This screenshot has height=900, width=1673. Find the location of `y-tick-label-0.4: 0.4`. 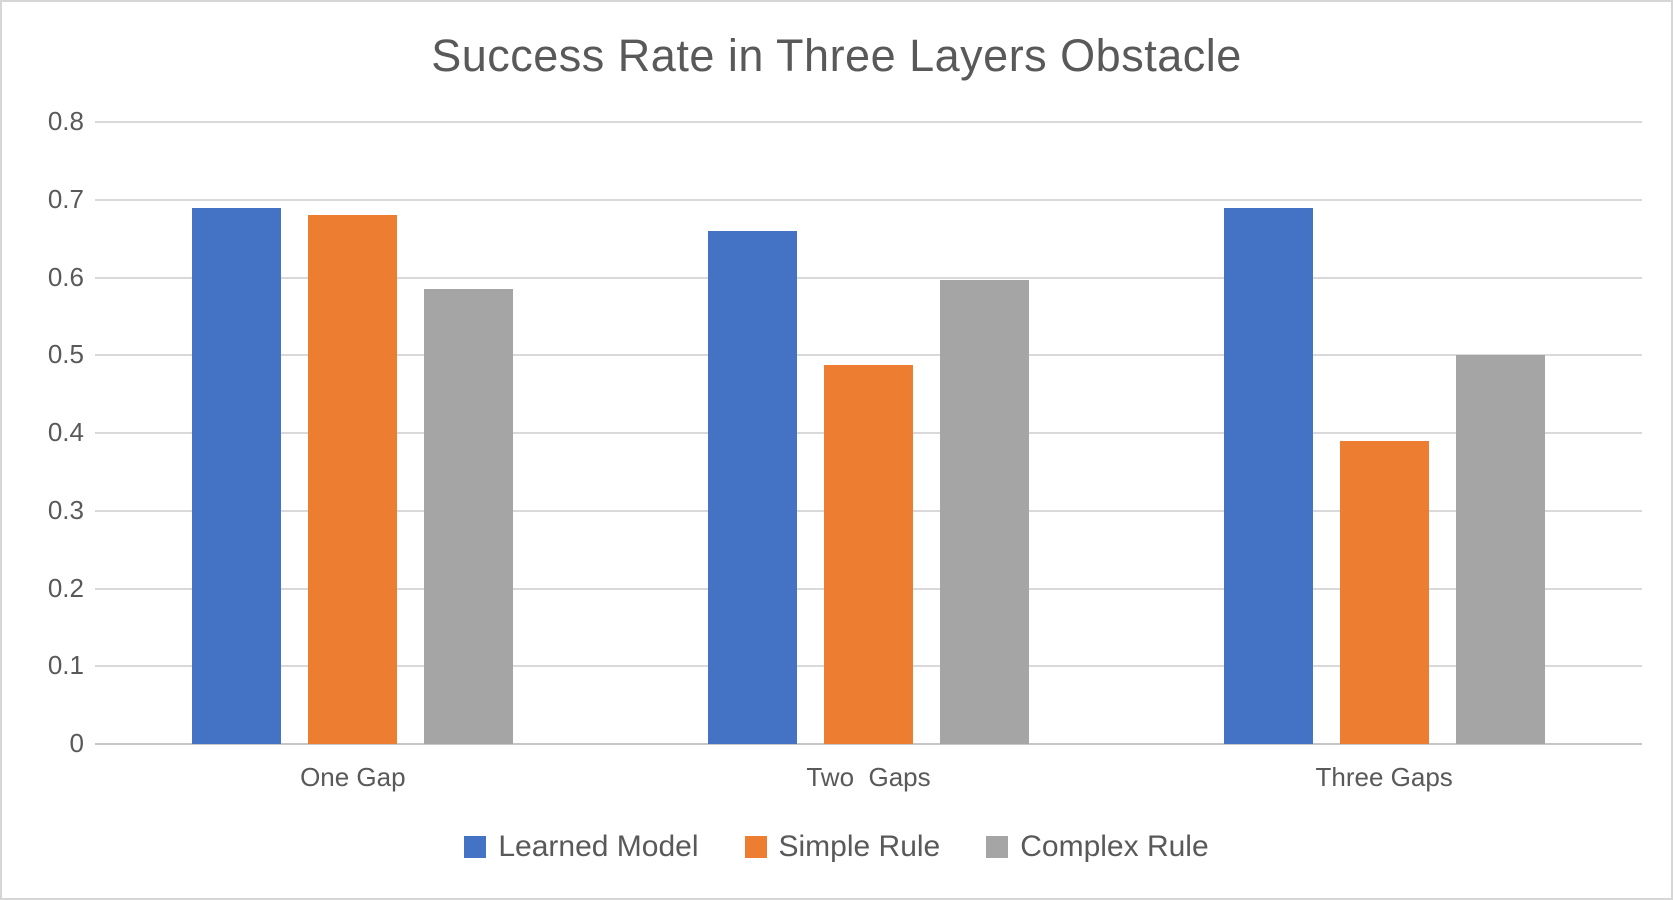

y-tick-label-0.4: 0.4 is located at coordinates (65, 431).